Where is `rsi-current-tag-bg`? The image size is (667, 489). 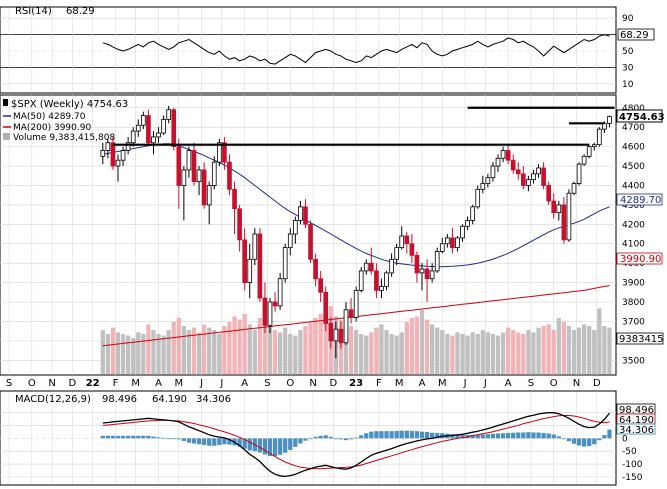
rsi-current-tag-bg is located at coordinates (636, 34).